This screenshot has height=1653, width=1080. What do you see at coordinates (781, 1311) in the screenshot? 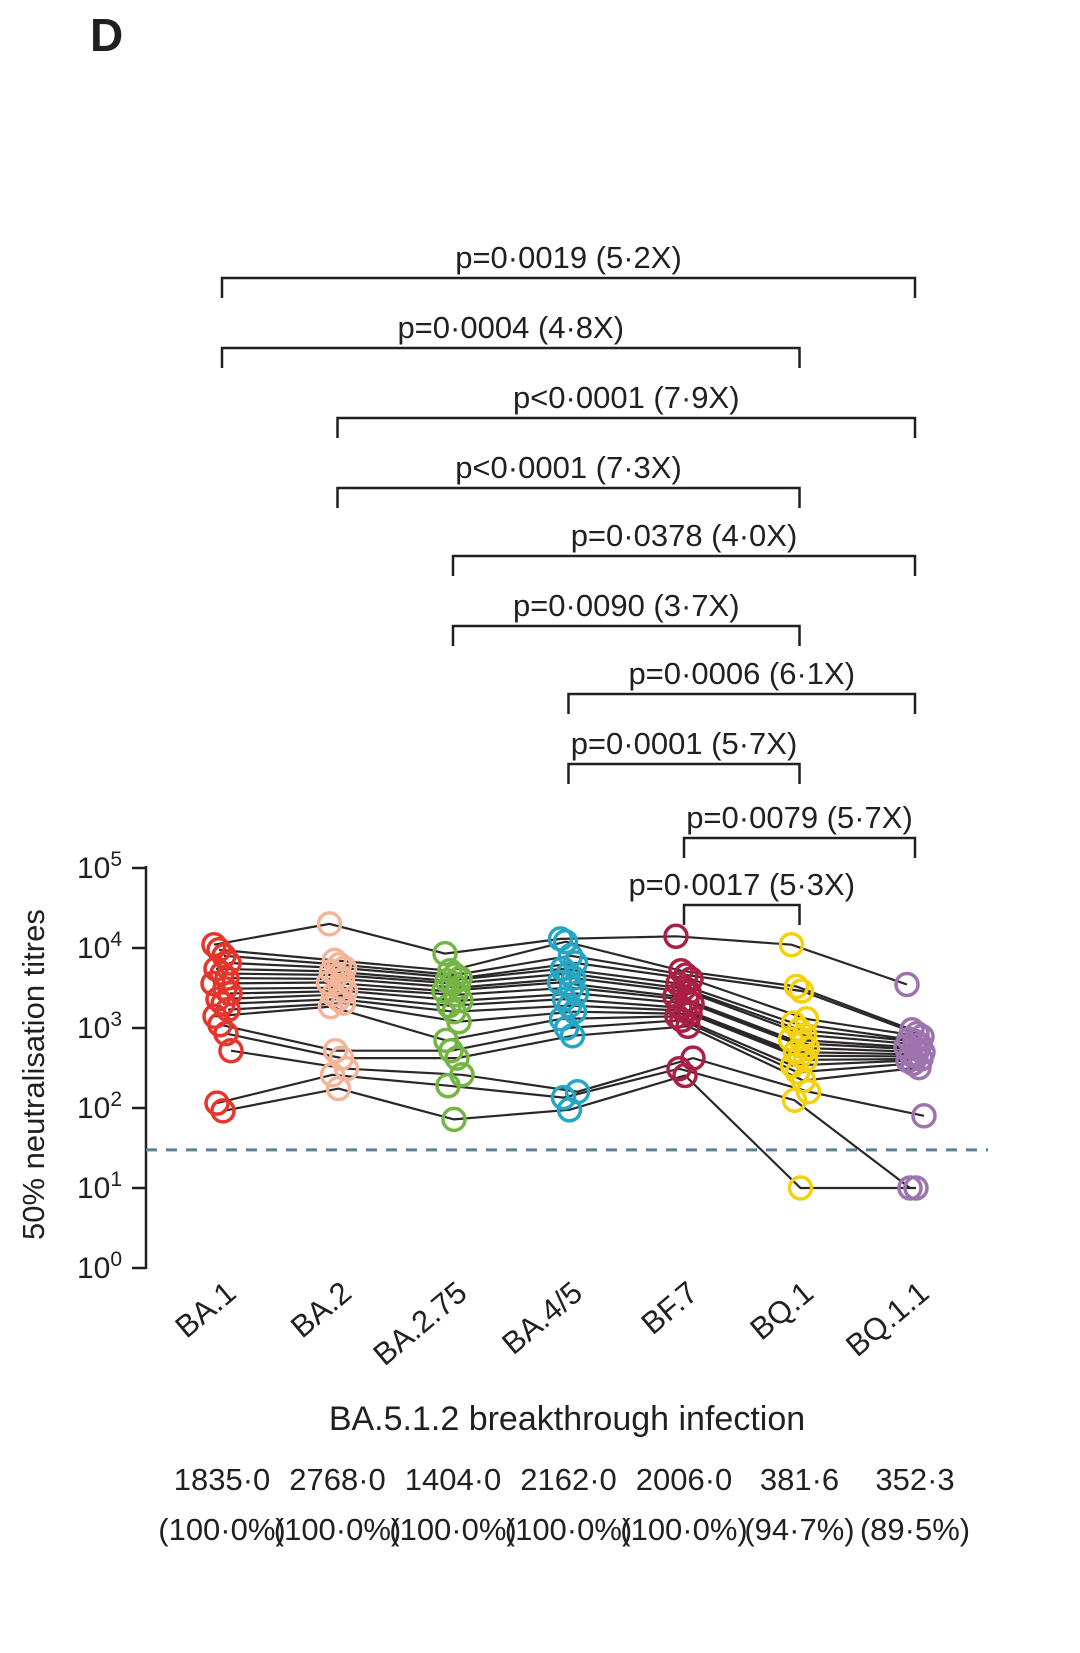
I see `category-label: BQ.1` at bounding box center [781, 1311].